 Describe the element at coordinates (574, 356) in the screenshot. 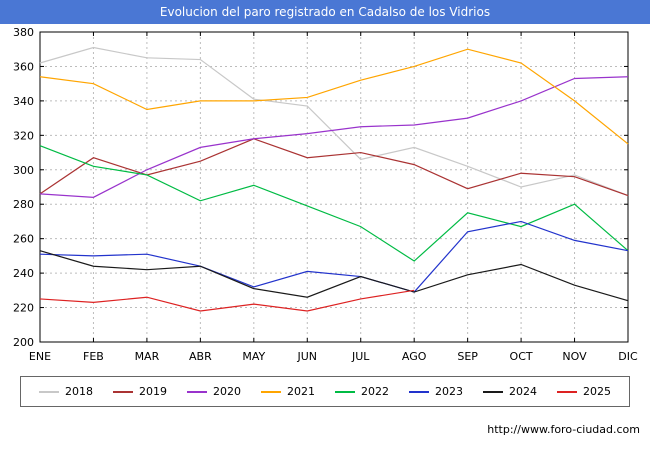

I see `x-axis-label: NOV` at that location.